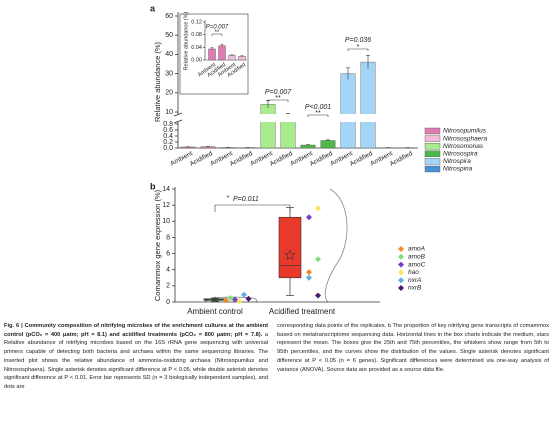 This screenshot has width=554, height=444. Describe the element at coordinates (290, 247) in the screenshot. I see `box` at that location.